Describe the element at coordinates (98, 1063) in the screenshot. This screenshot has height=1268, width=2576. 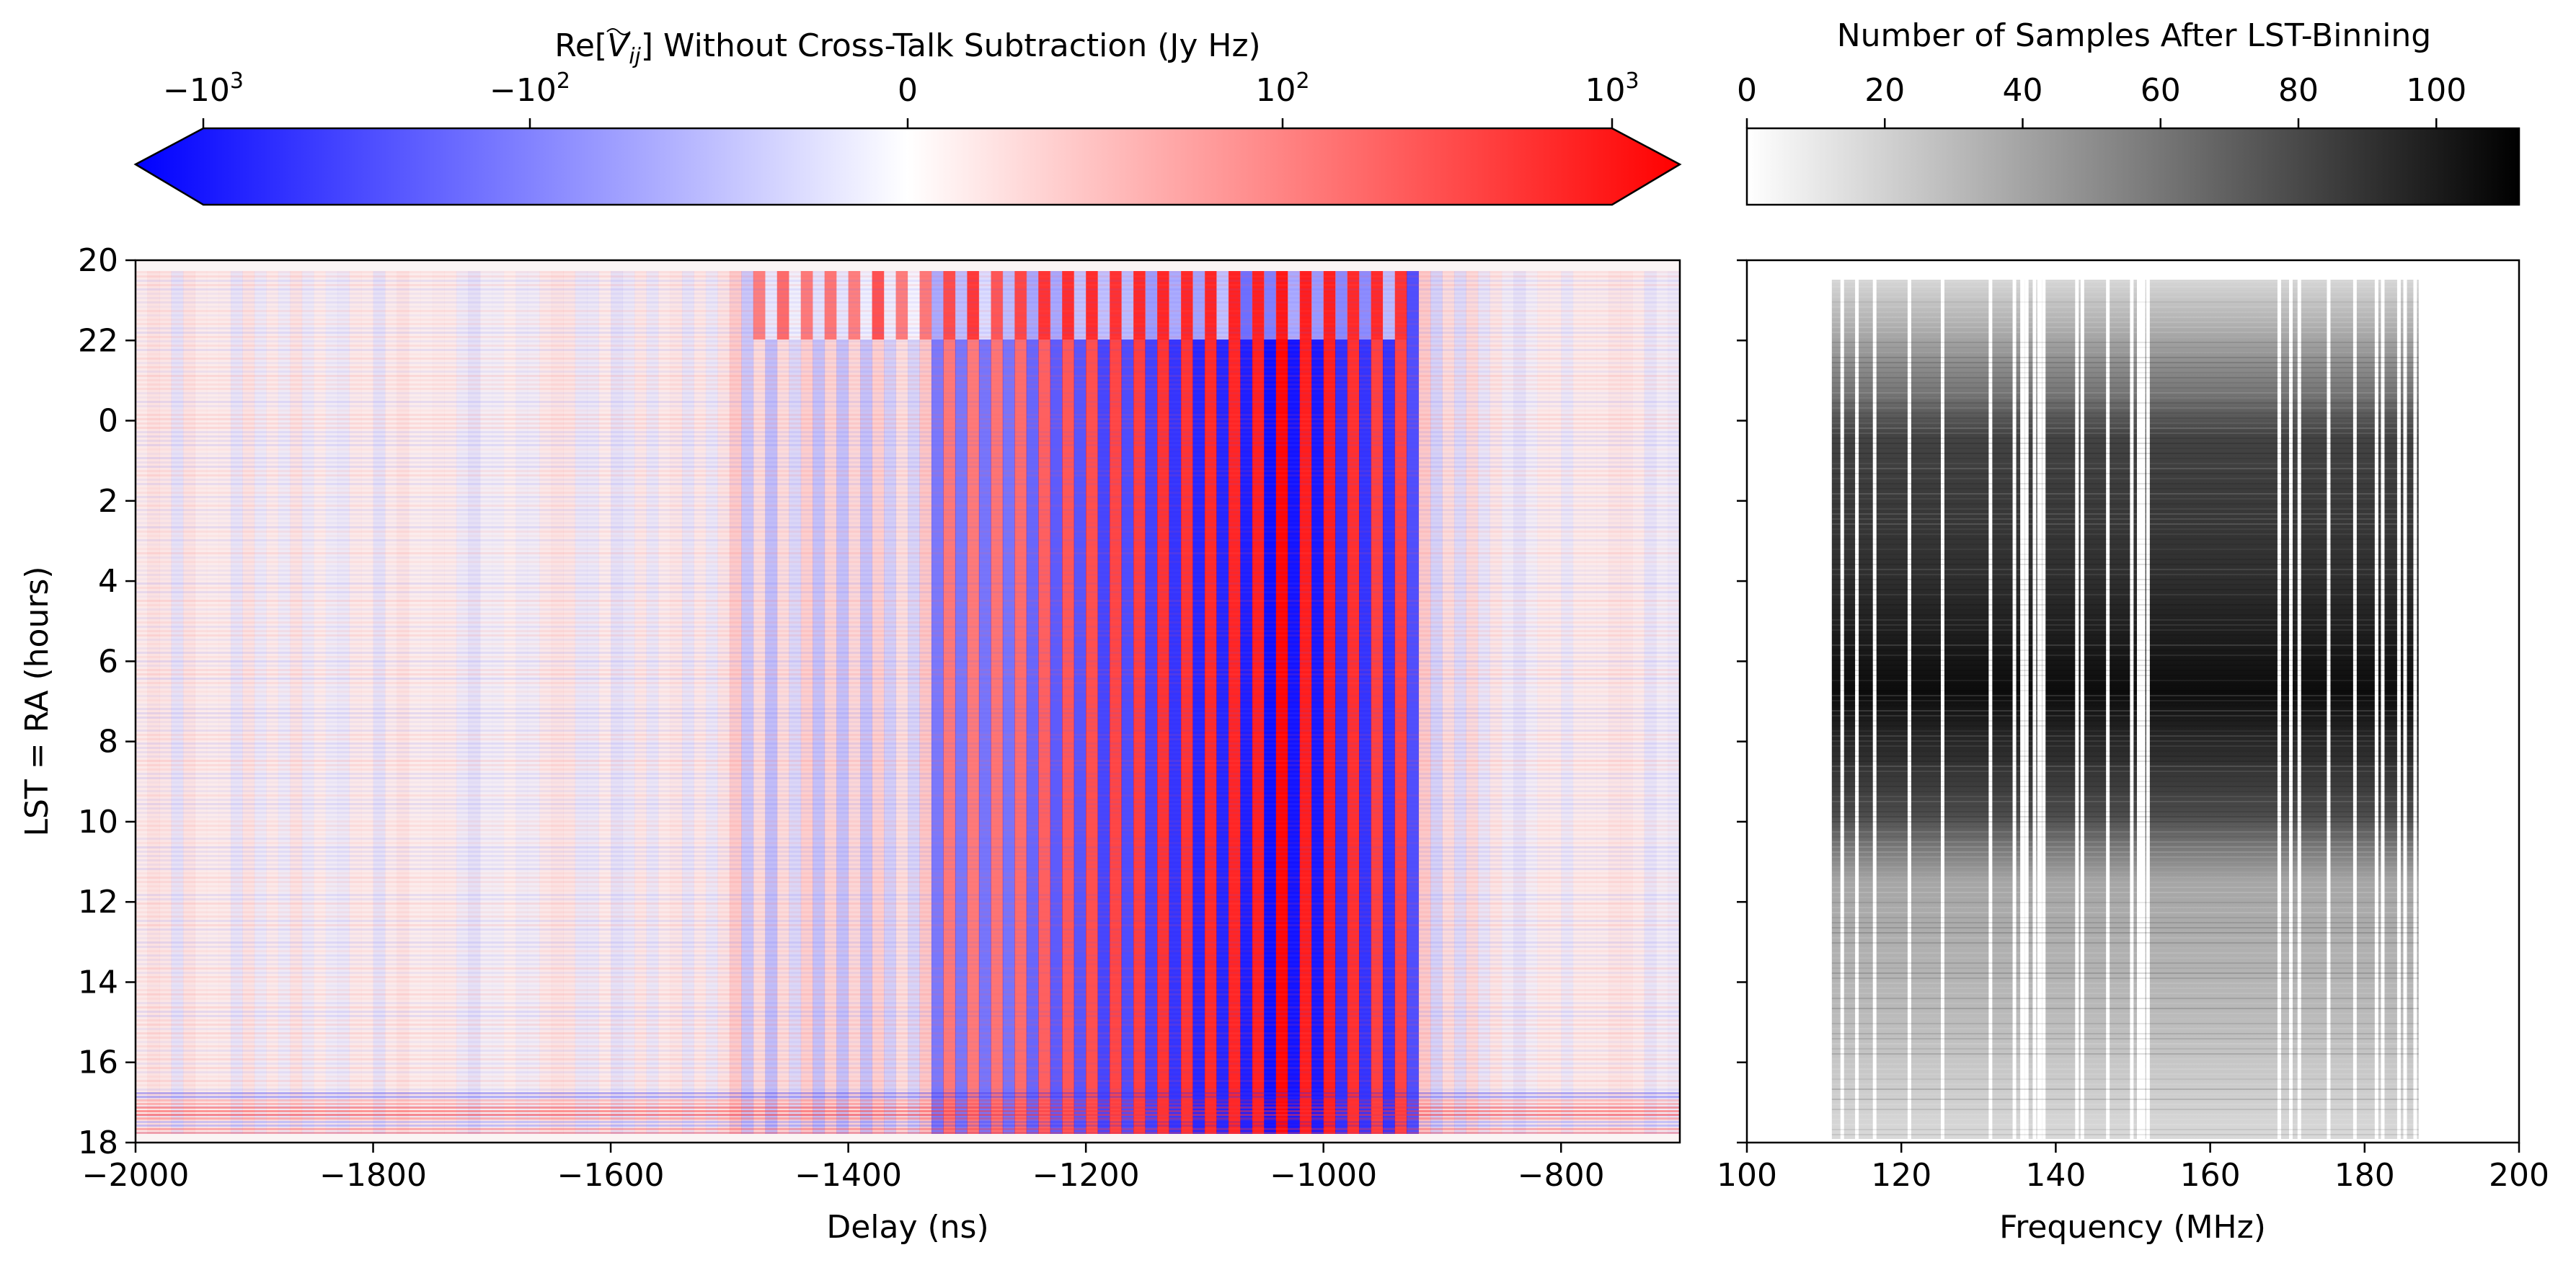
I see `left-y-tick-label: 16` at that location.